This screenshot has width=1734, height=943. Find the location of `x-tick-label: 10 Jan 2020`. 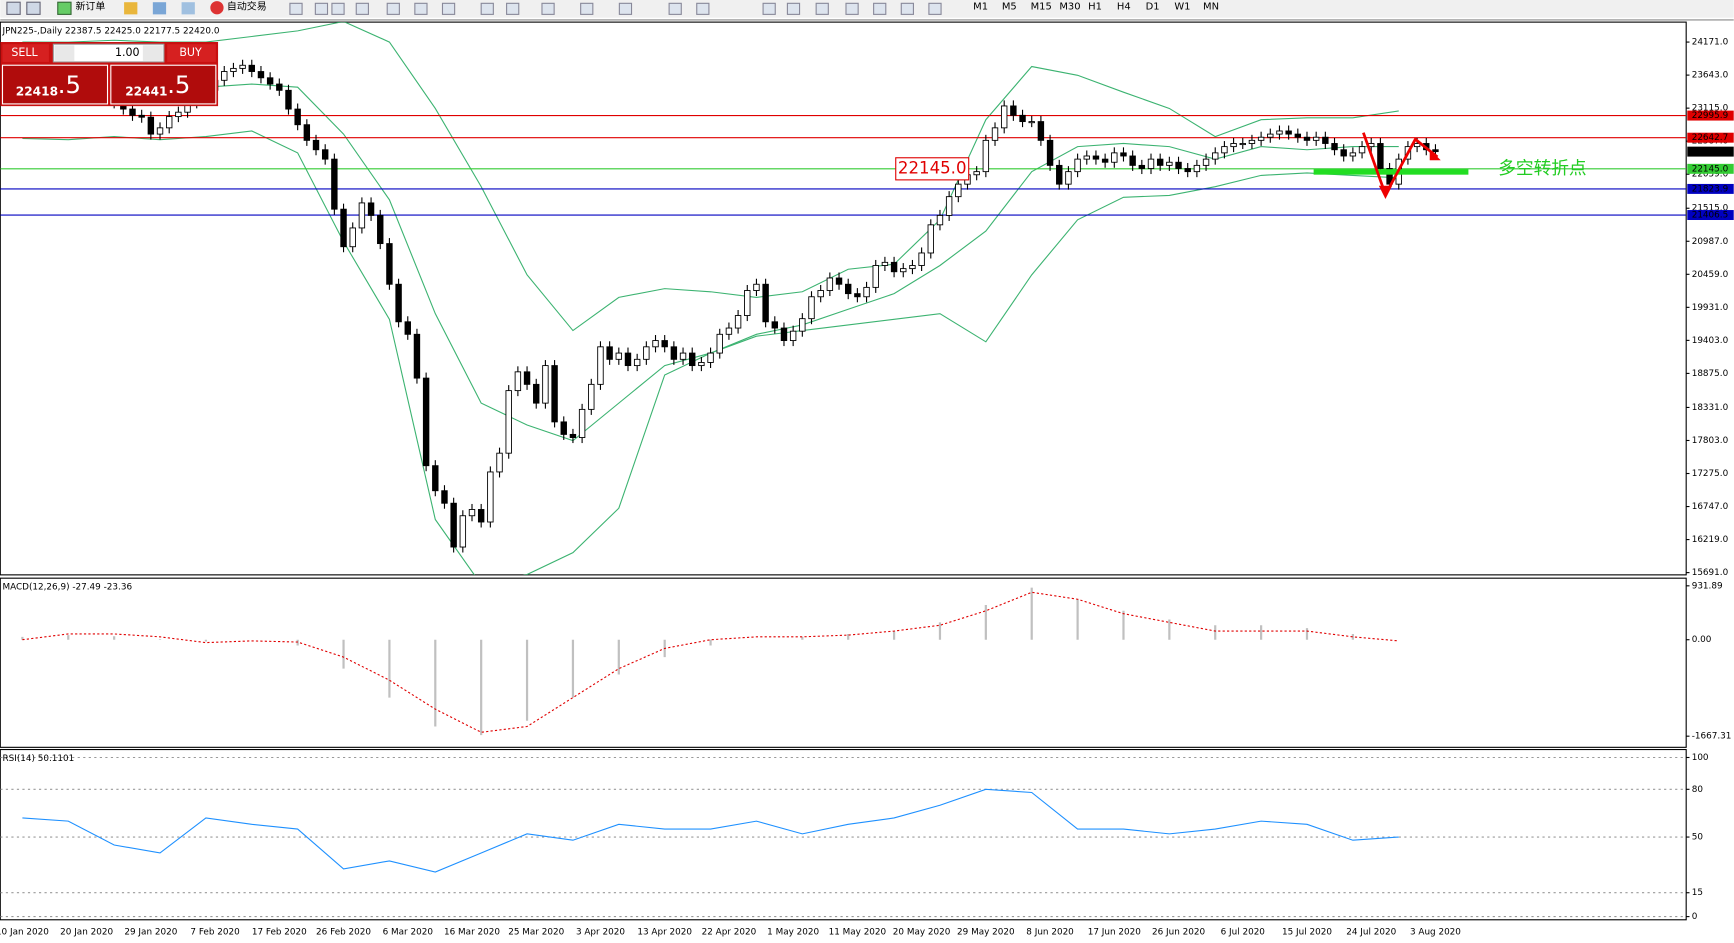

x-tick-label: 10 Jan 2020 is located at coordinates (24, 932).